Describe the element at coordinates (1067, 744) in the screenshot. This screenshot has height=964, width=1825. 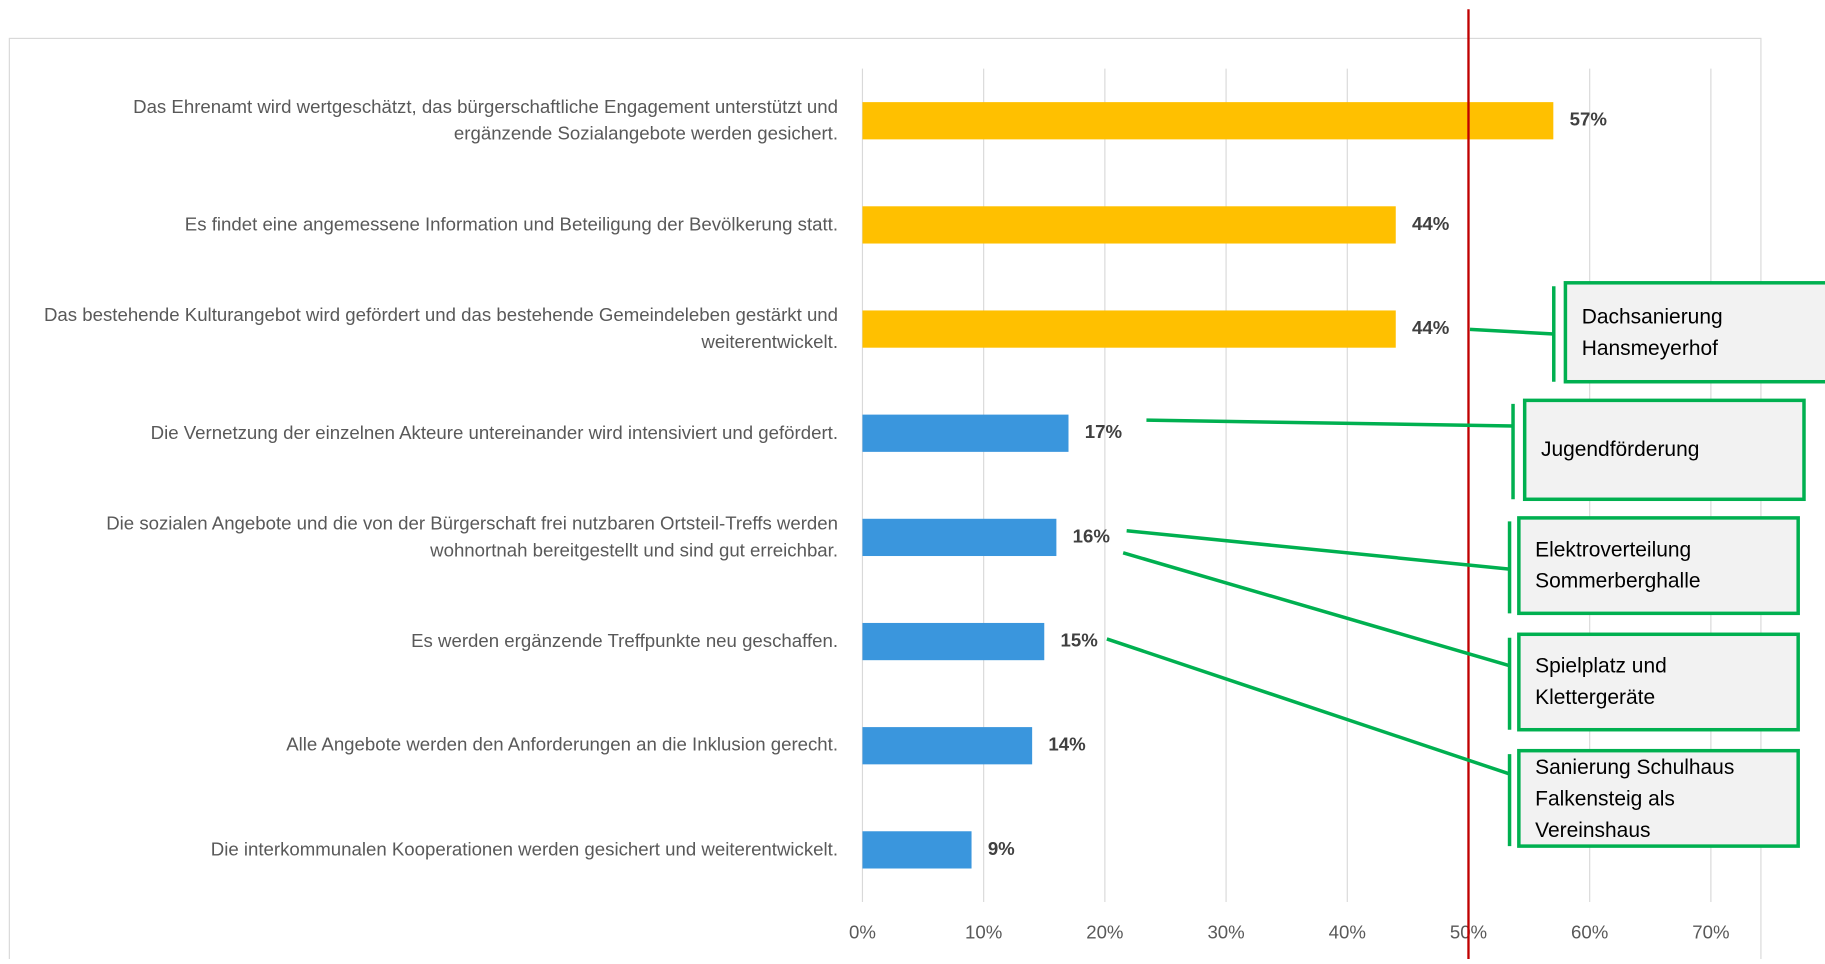
I see `data-label: 14%` at that location.